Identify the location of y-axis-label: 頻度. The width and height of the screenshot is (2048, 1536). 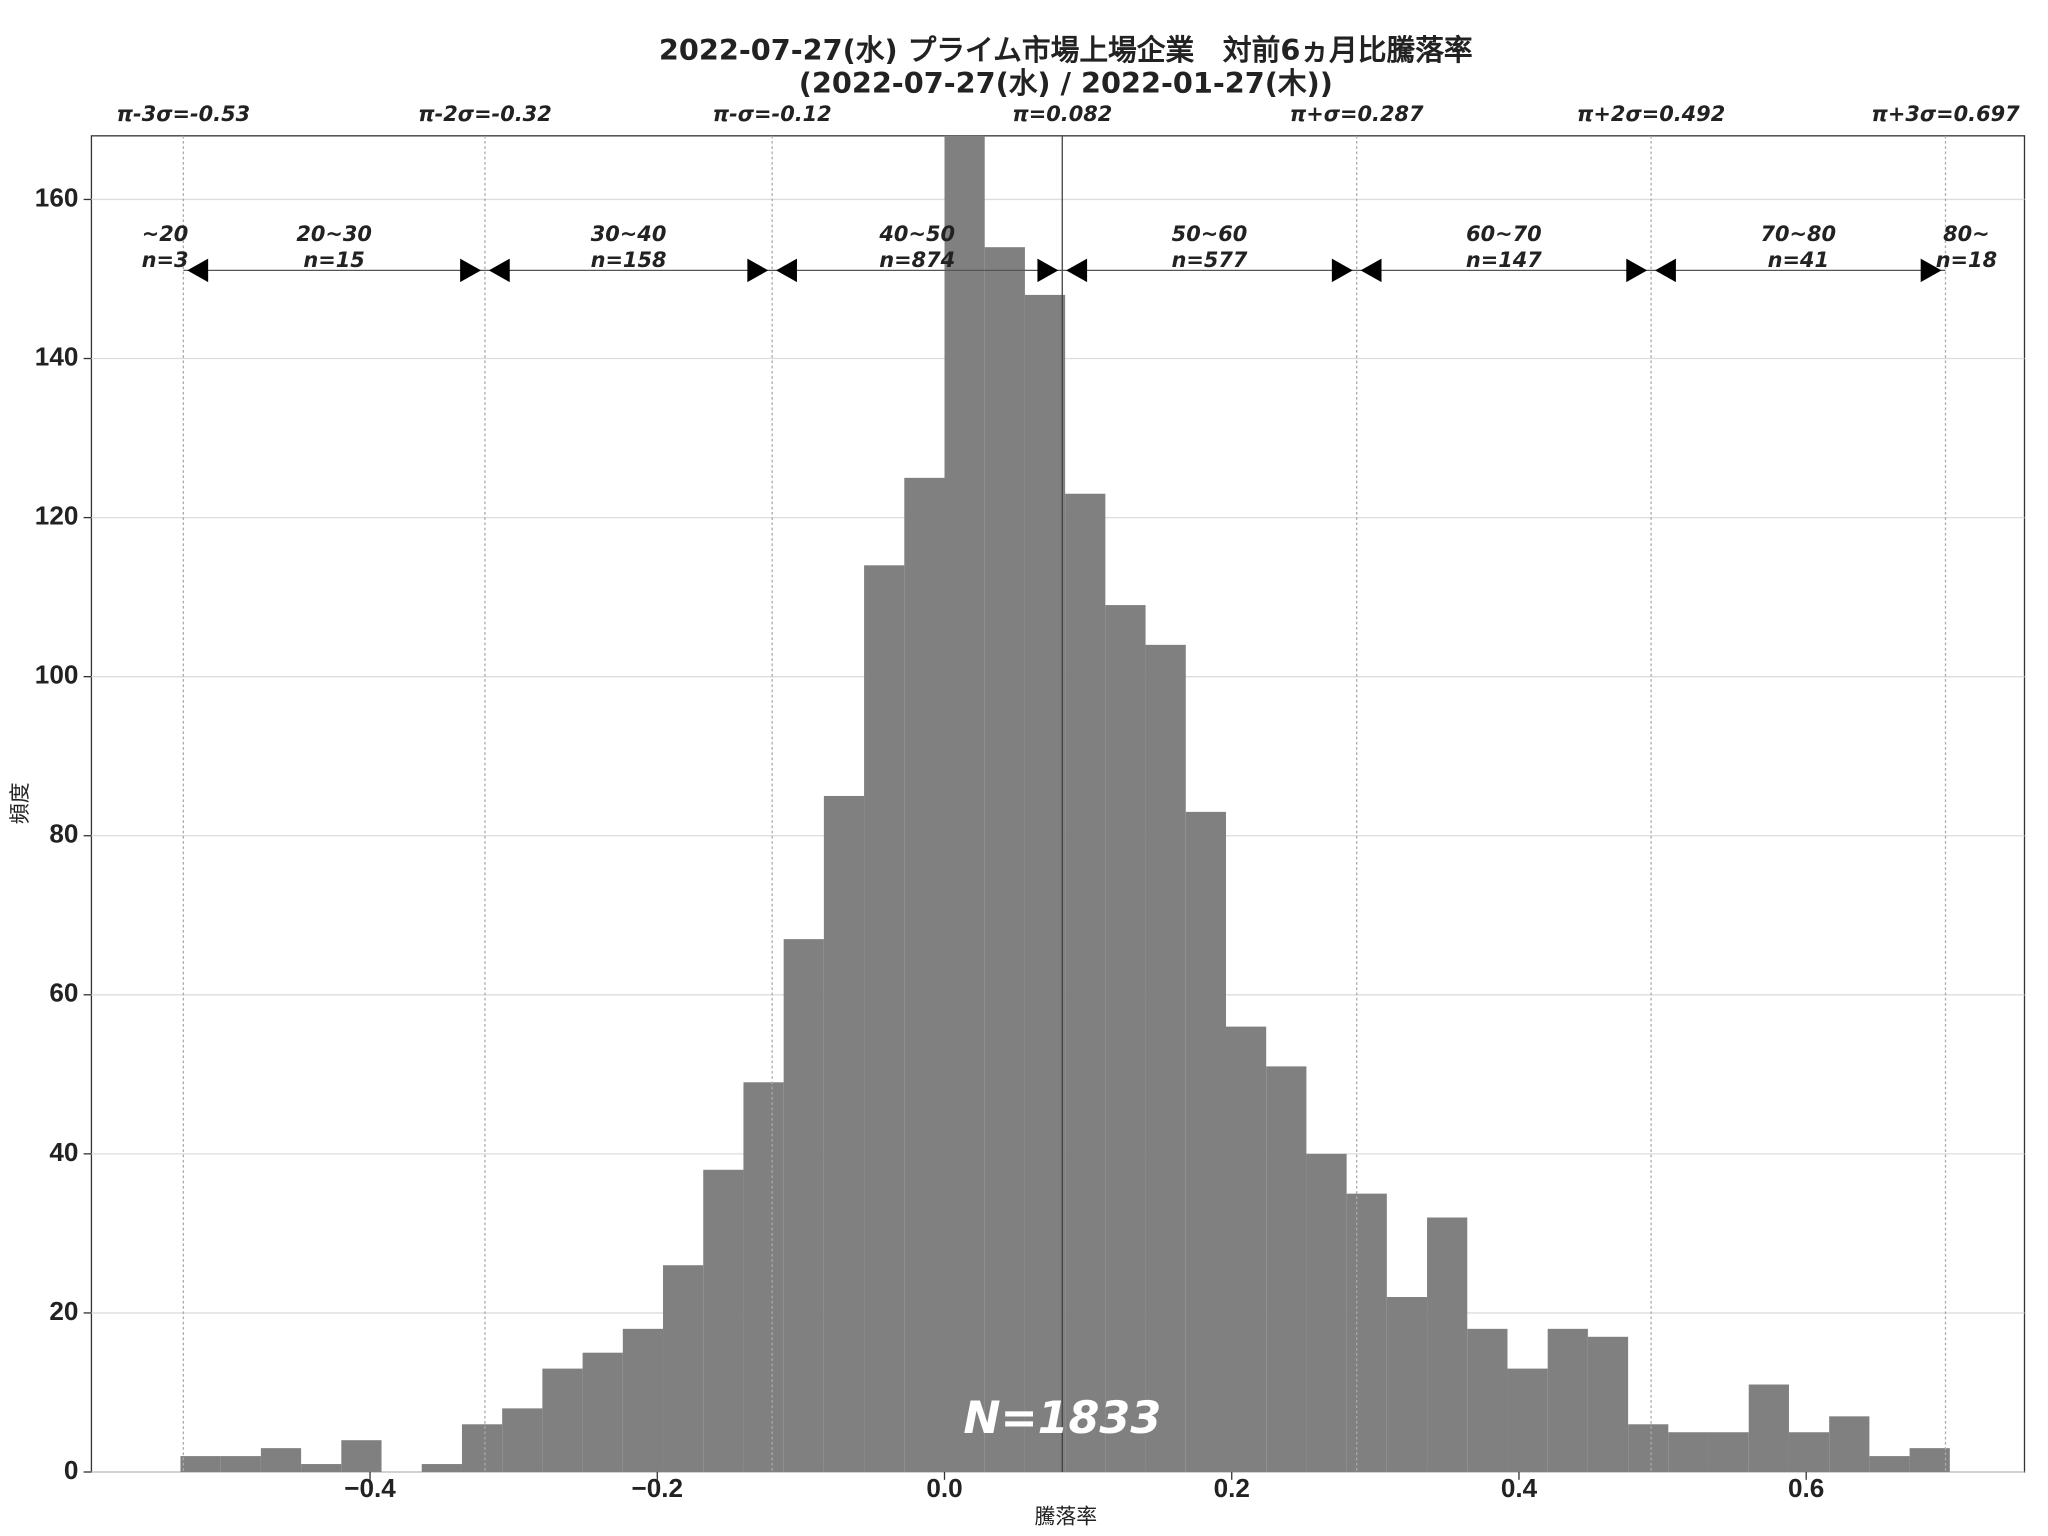
(20, 803).